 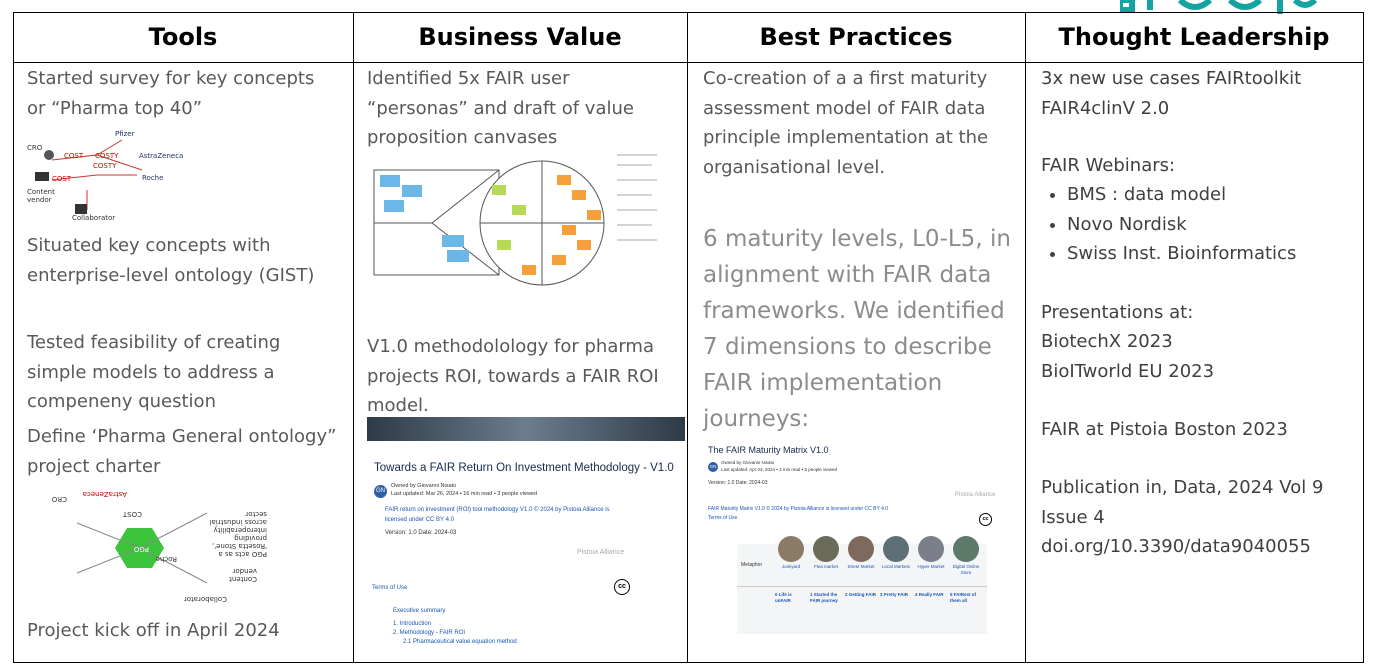 I want to click on column-header: Tools, so click(x=183, y=37).